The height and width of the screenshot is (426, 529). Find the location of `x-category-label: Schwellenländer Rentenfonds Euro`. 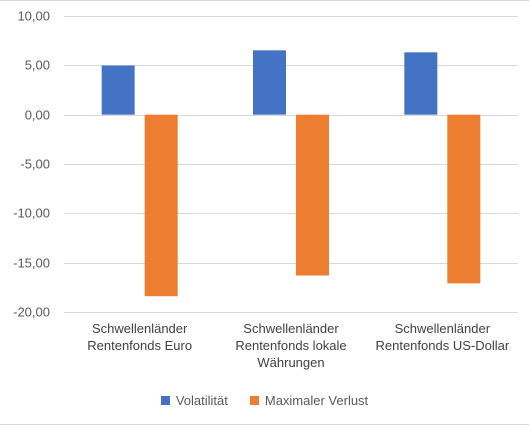

x-category-label: Schwellenländer Rentenfonds Euro is located at coordinates (139, 337).